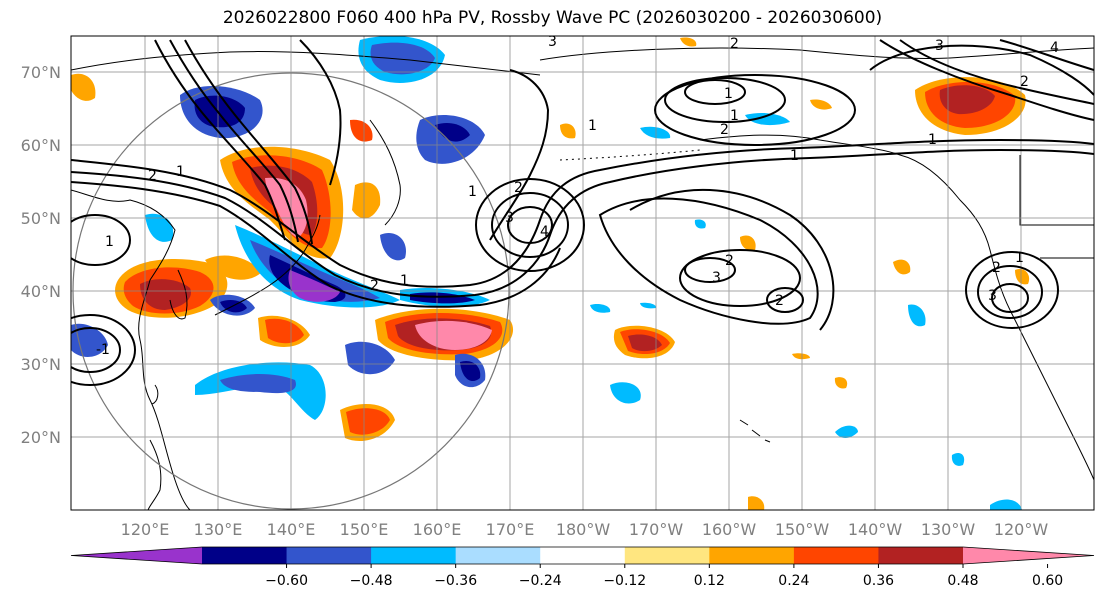 The width and height of the screenshot is (1105, 604). Describe the element at coordinates (371, 581) in the screenshot. I see `colorbar-tick-label: −0.48` at that location.